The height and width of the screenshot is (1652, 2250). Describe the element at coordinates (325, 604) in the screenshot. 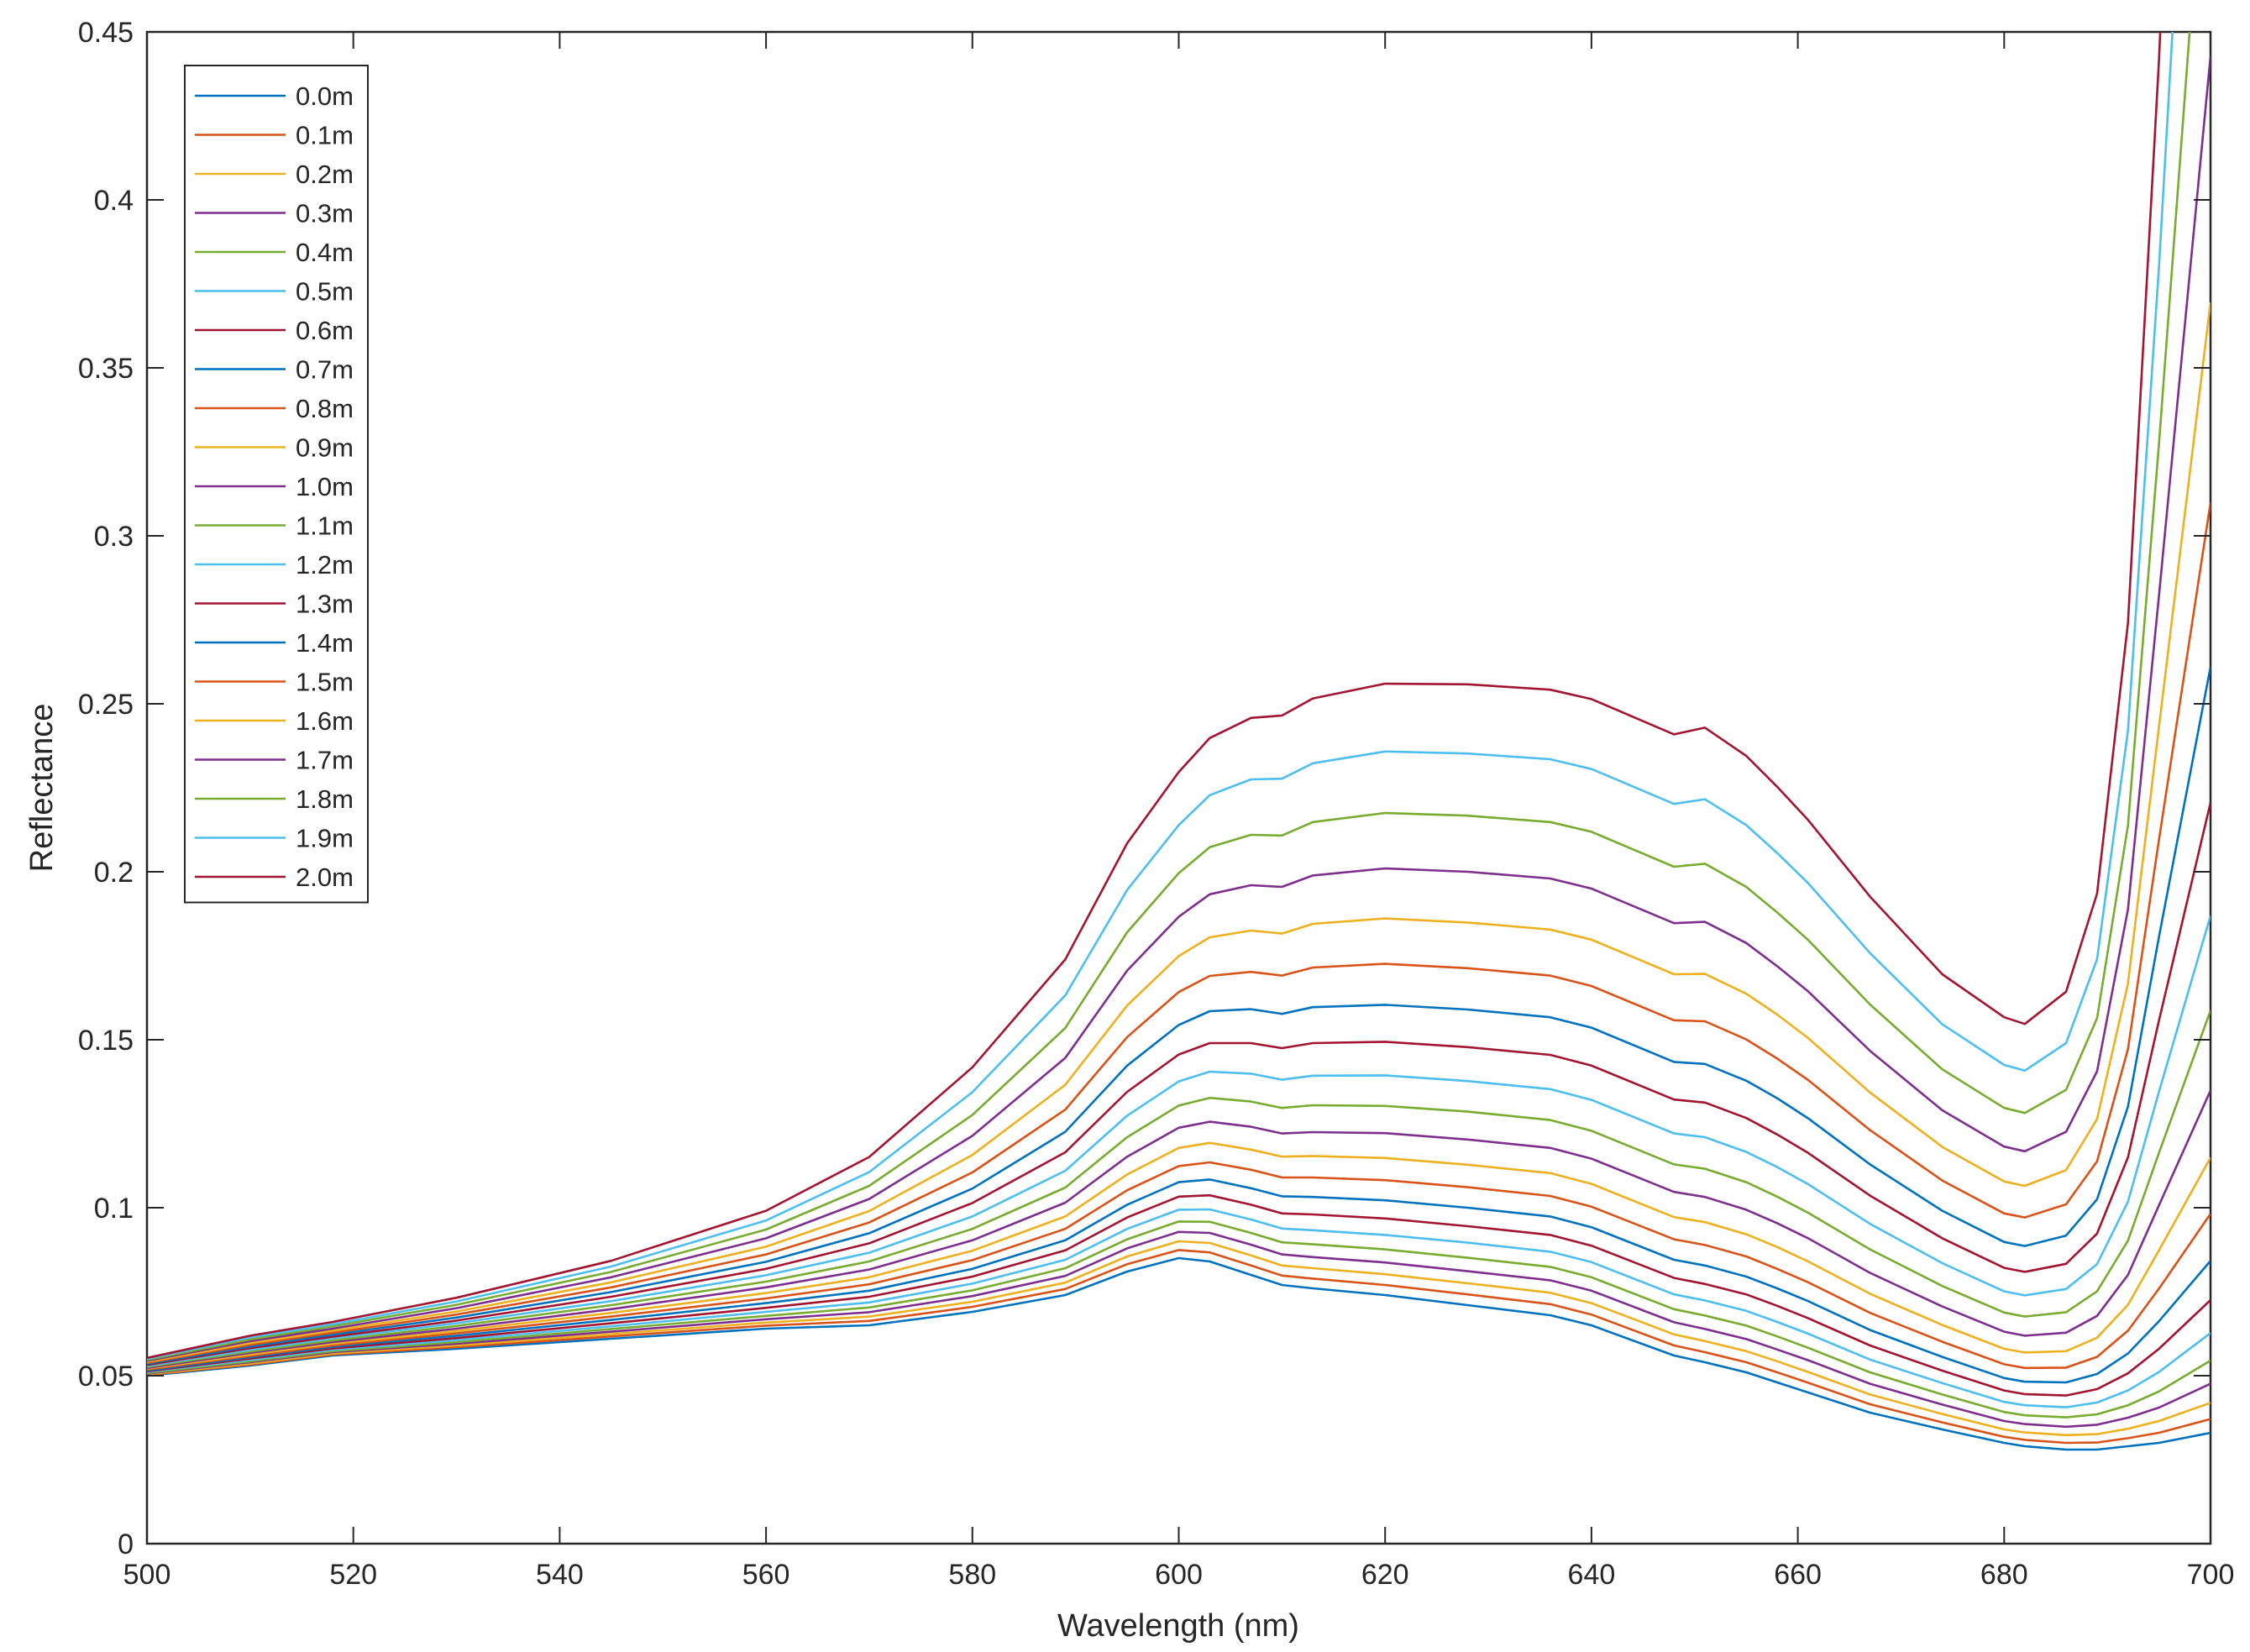

I see `legend-label: 1.3m` at that location.